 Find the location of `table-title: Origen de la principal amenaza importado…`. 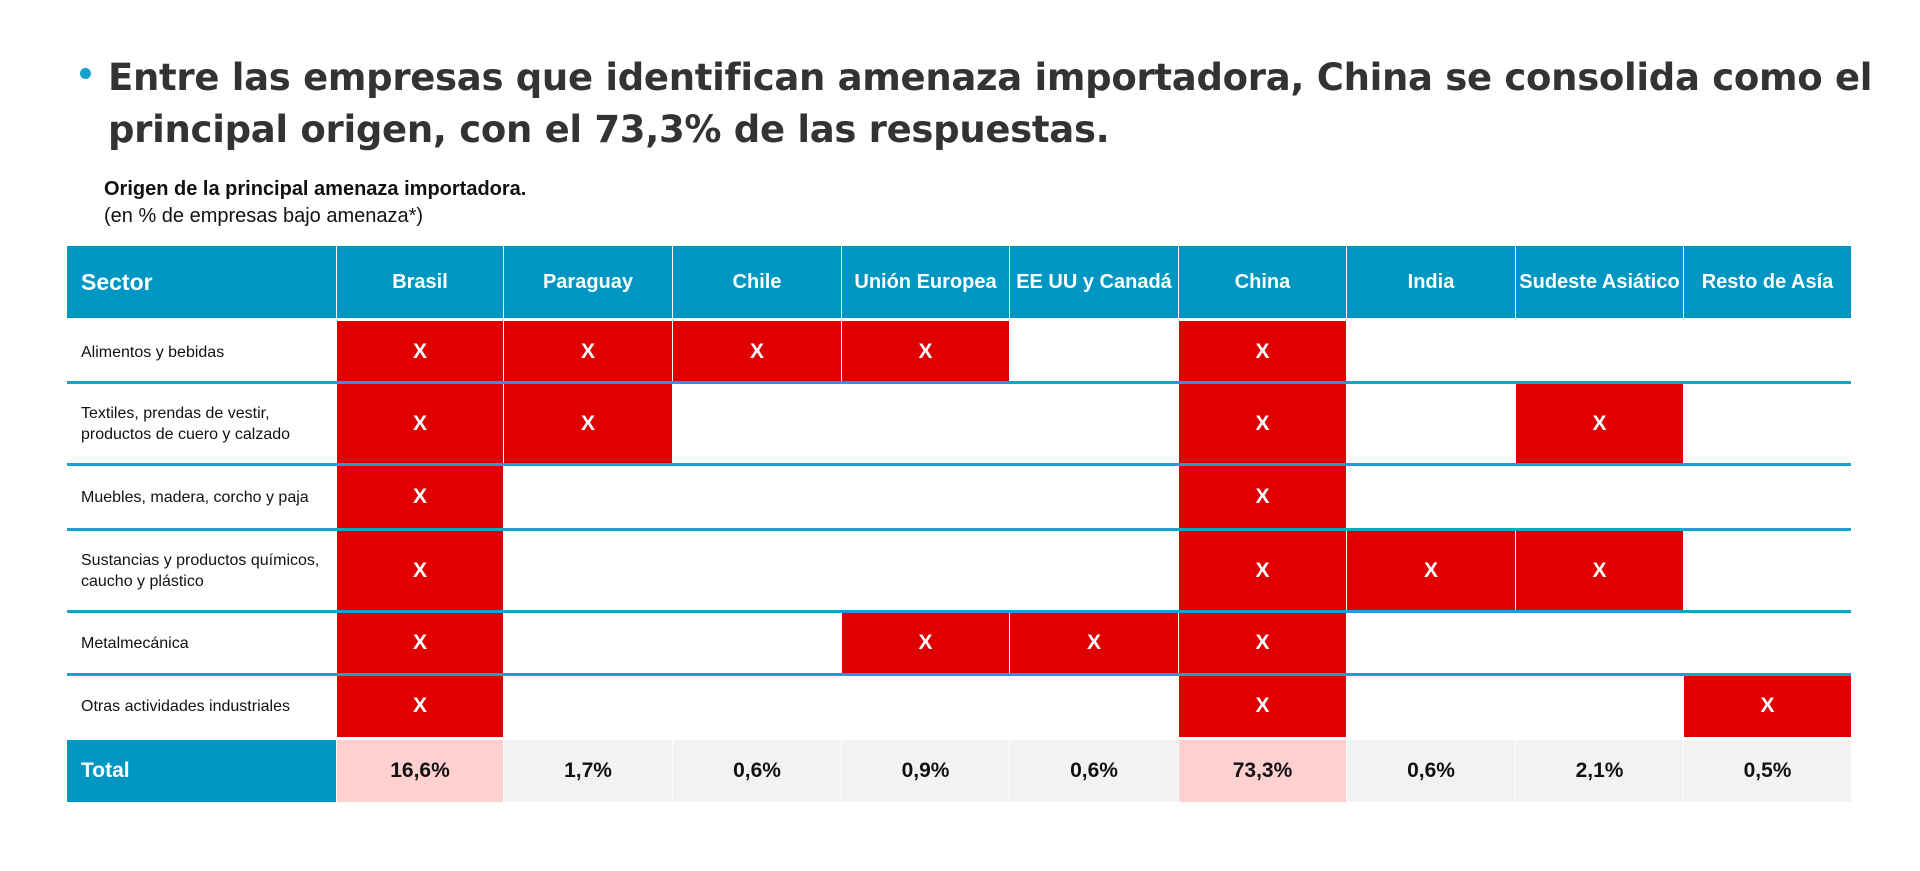

table-title: Origen de la principal amenaza importado… is located at coordinates (315, 189).